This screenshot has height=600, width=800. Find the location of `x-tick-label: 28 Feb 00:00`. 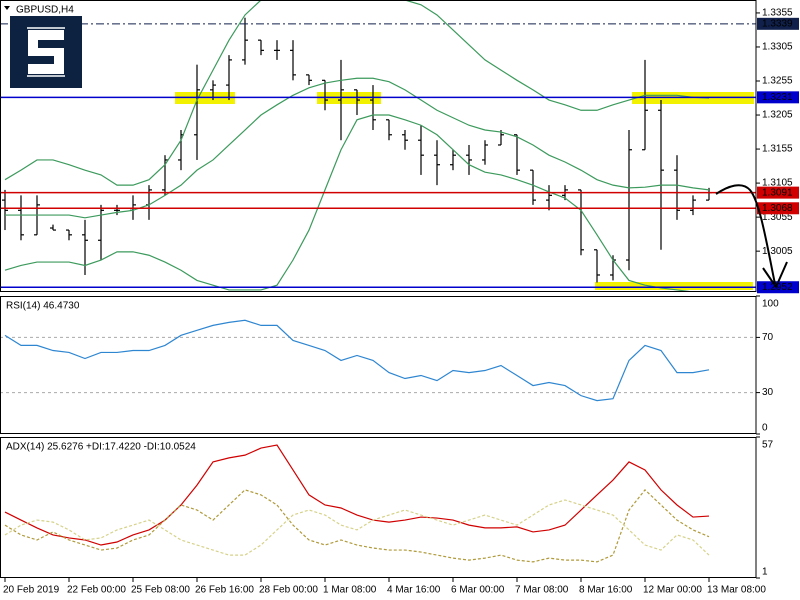

x-tick-label: 28 Feb 00:00 is located at coordinates (288, 590).